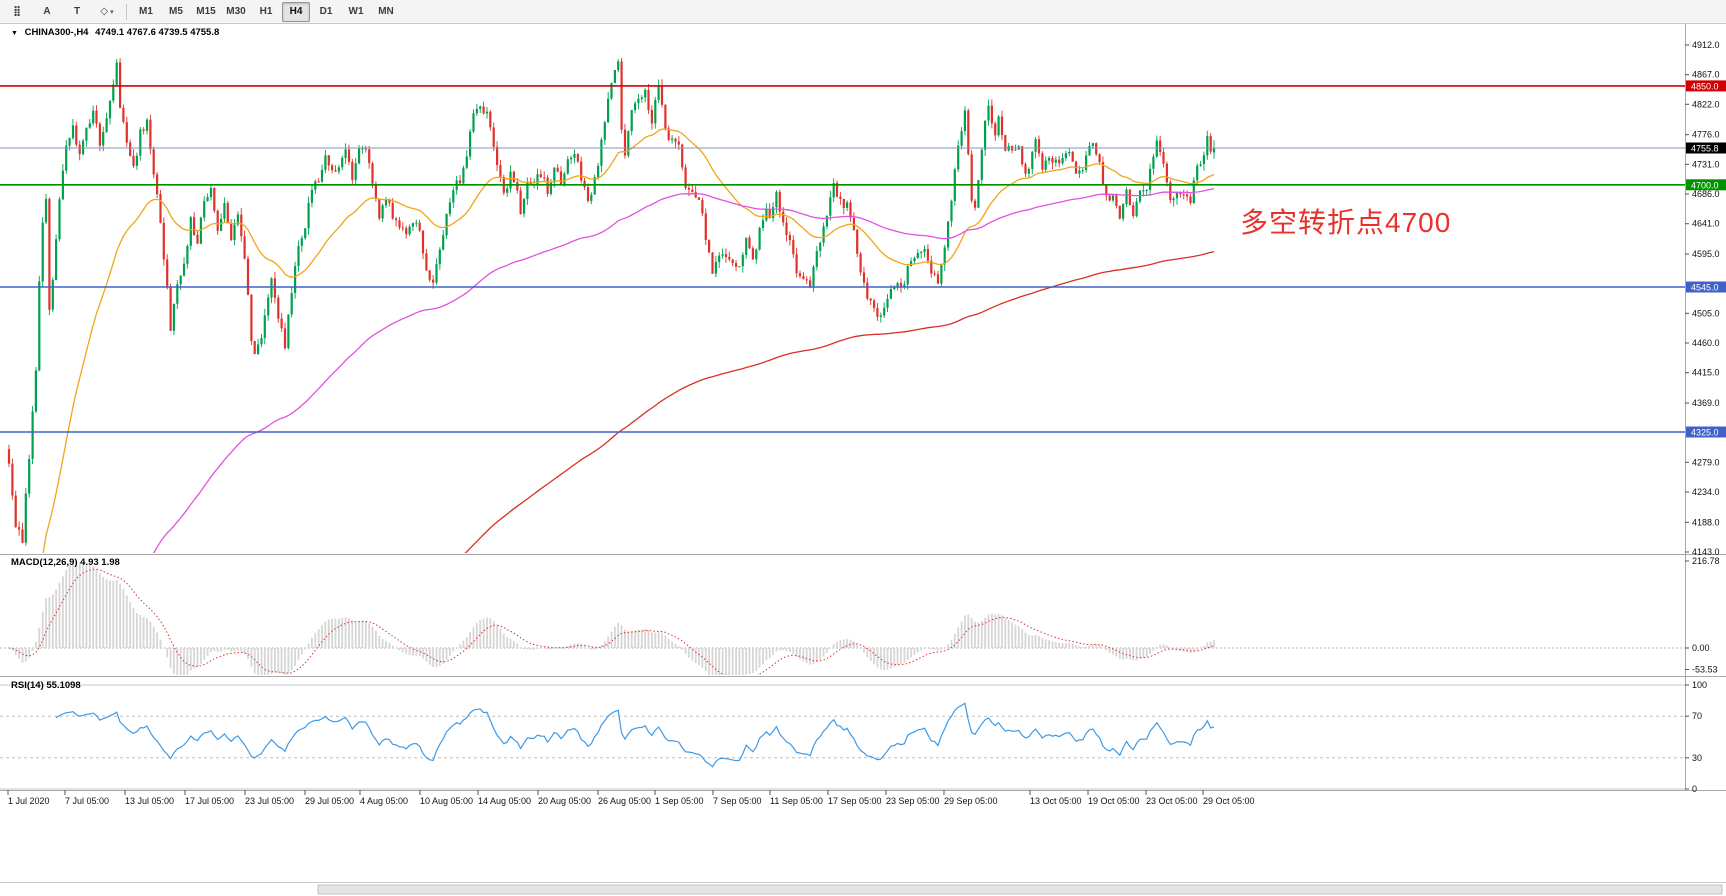  I want to click on svg-text: 4143.0, so click(1706, 552).